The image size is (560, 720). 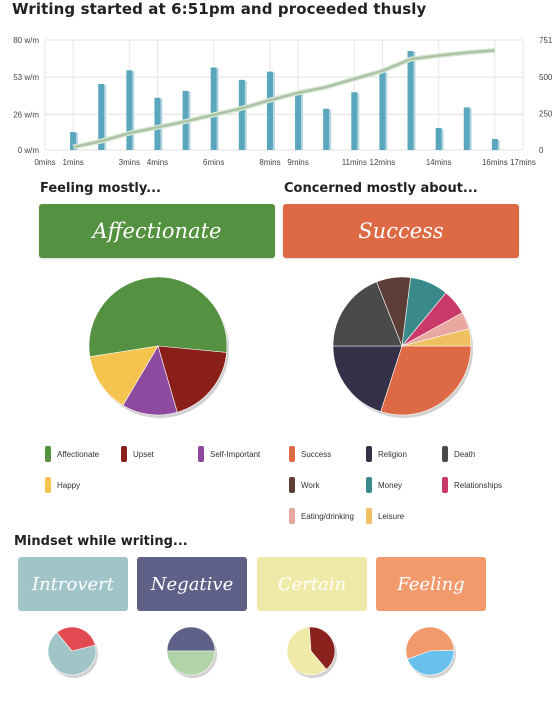 What do you see at coordinates (192, 584) in the screenshot?
I see `mindset-badge-negative: Negative` at bounding box center [192, 584].